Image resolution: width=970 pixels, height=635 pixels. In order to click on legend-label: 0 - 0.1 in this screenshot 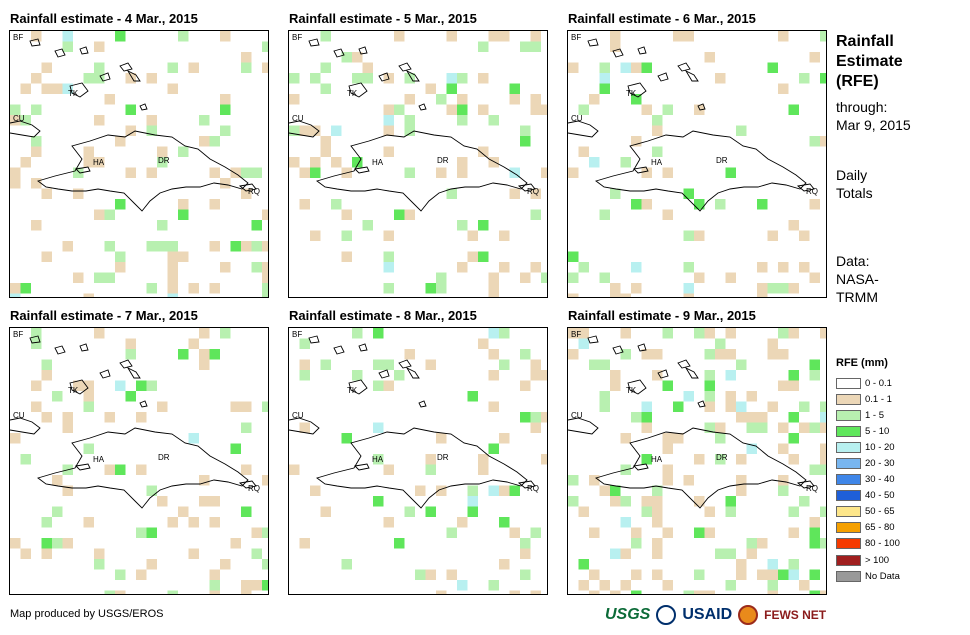, I will do `click(878, 383)`.